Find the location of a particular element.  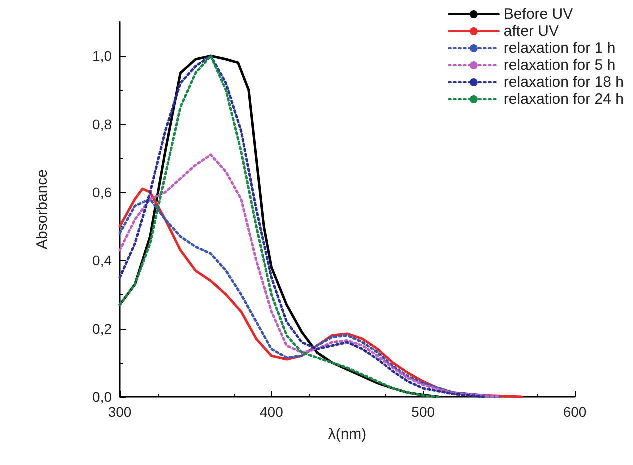

legend-label: after UV is located at coordinates (531, 31).